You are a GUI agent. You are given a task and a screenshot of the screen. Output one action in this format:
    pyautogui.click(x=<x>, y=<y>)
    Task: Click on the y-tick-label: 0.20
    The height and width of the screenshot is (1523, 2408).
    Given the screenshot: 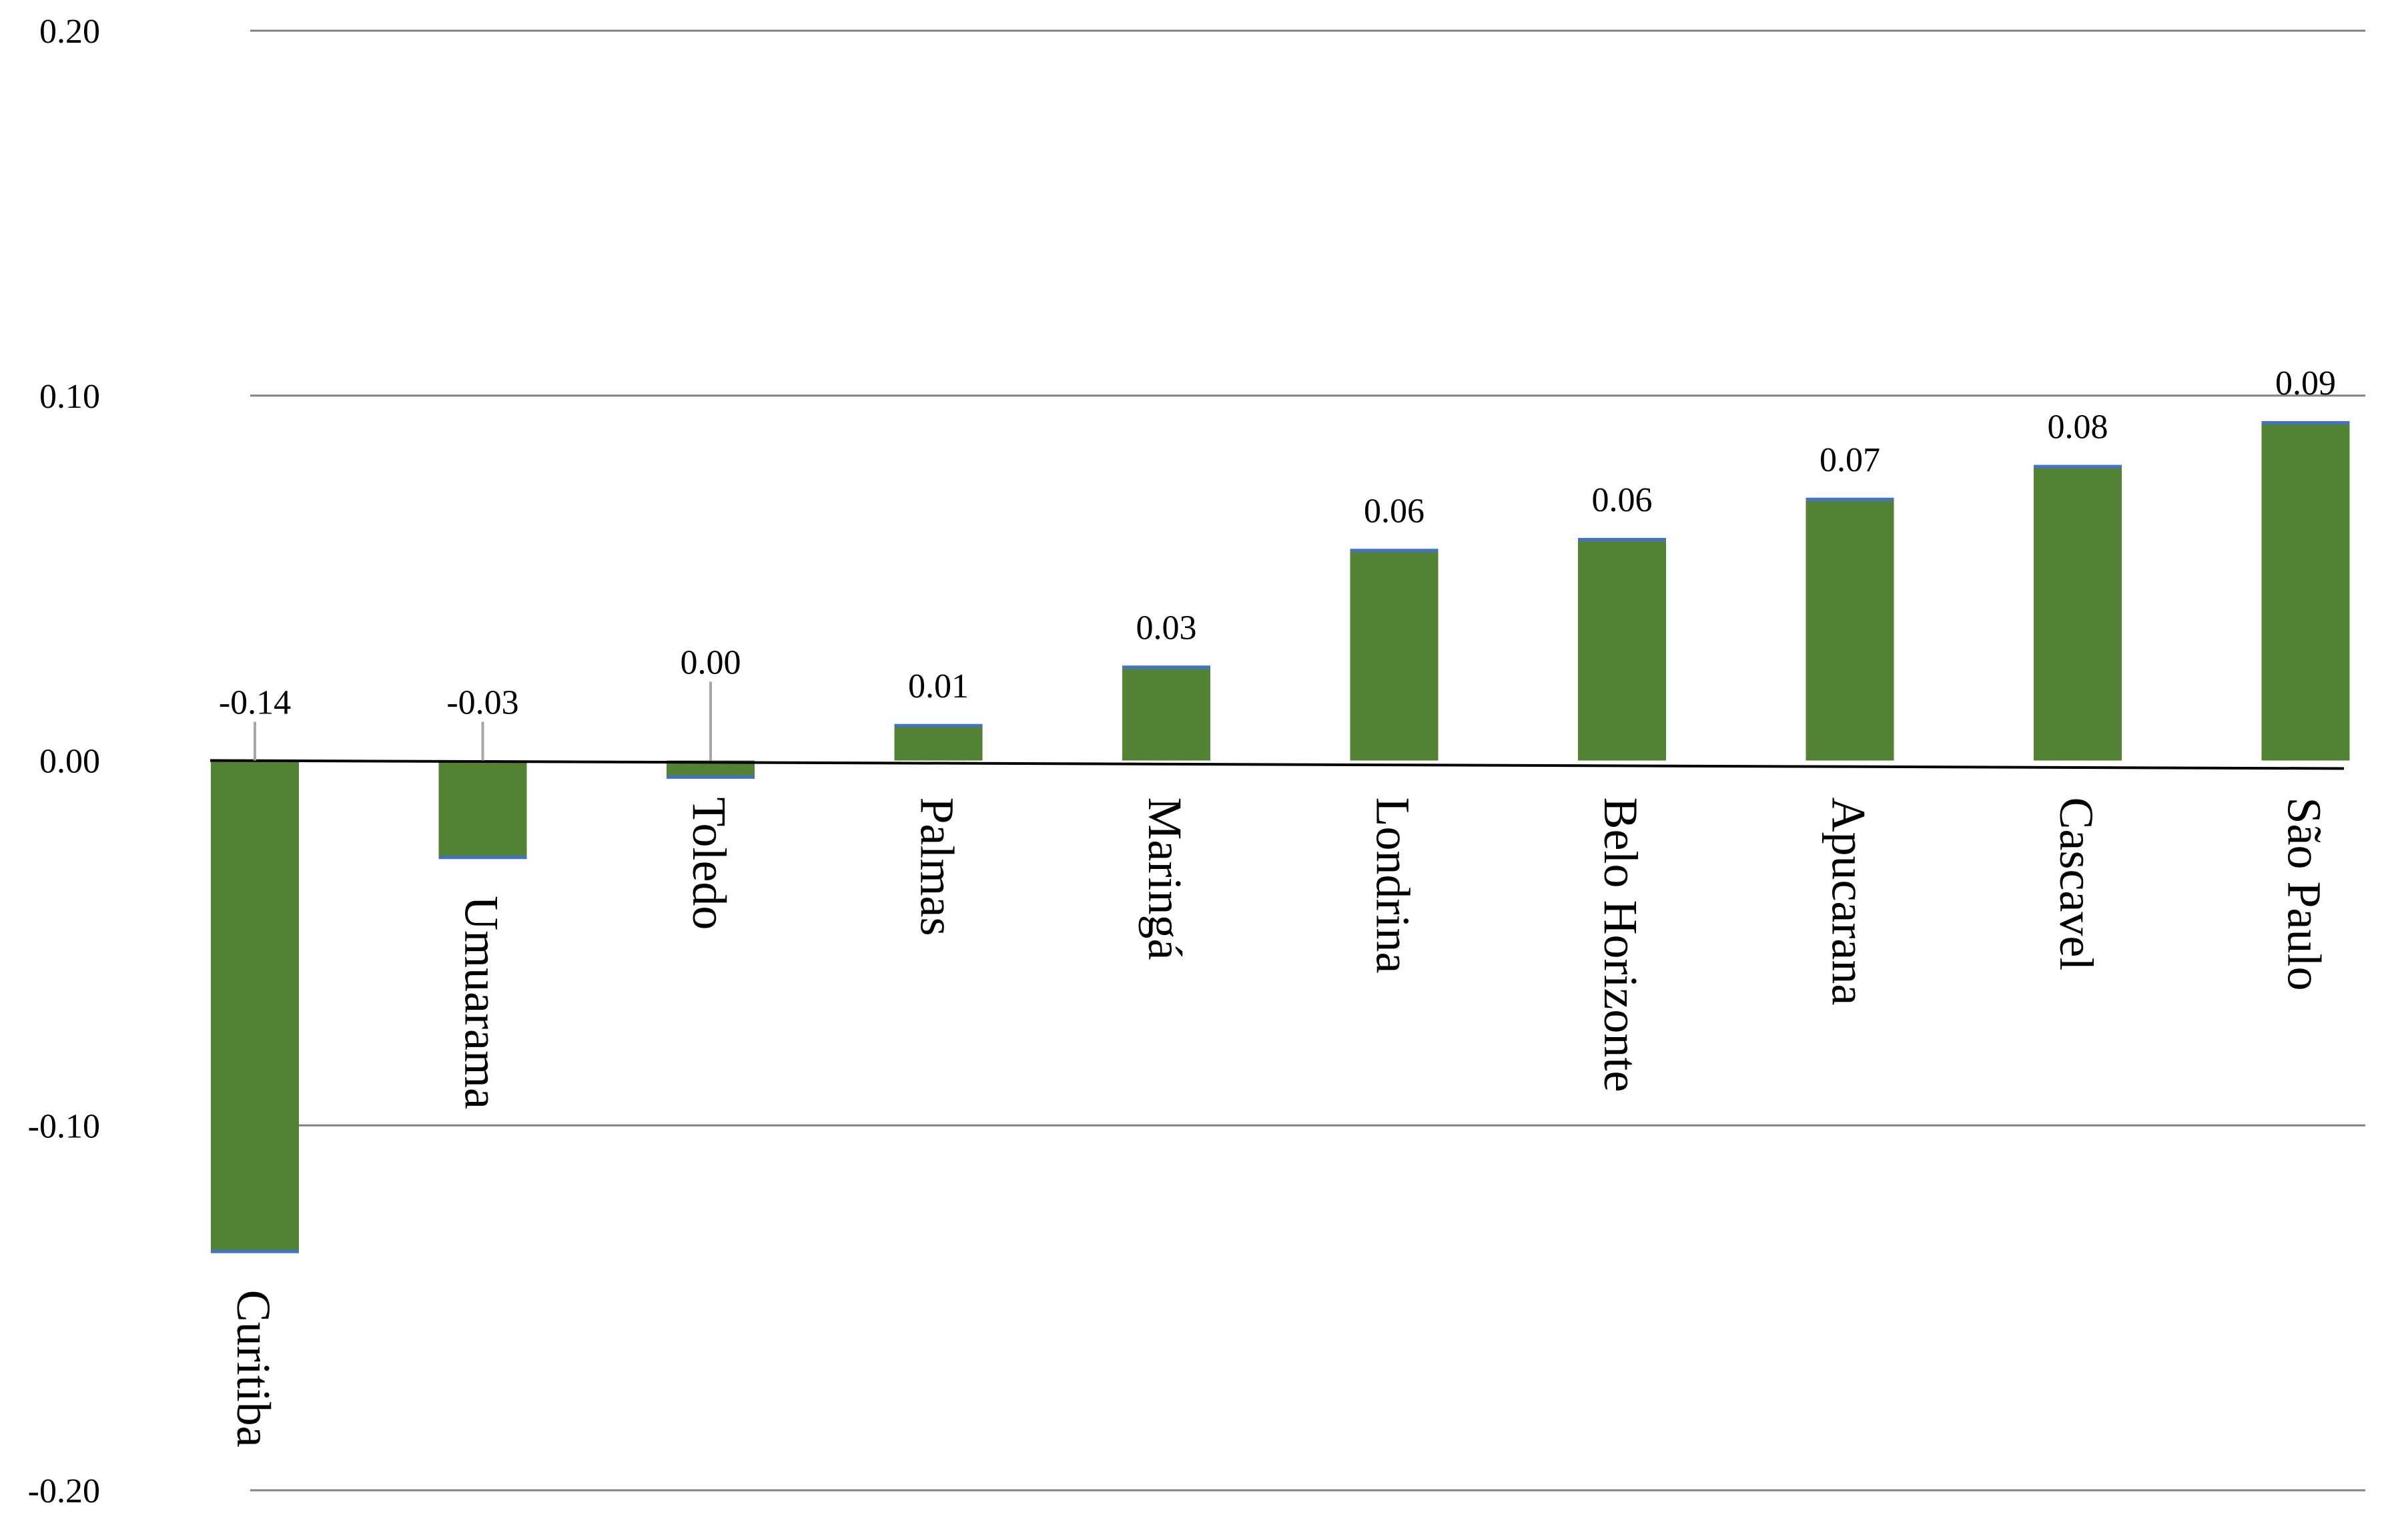 What is the action you would take?
    pyautogui.click(x=70, y=32)
    